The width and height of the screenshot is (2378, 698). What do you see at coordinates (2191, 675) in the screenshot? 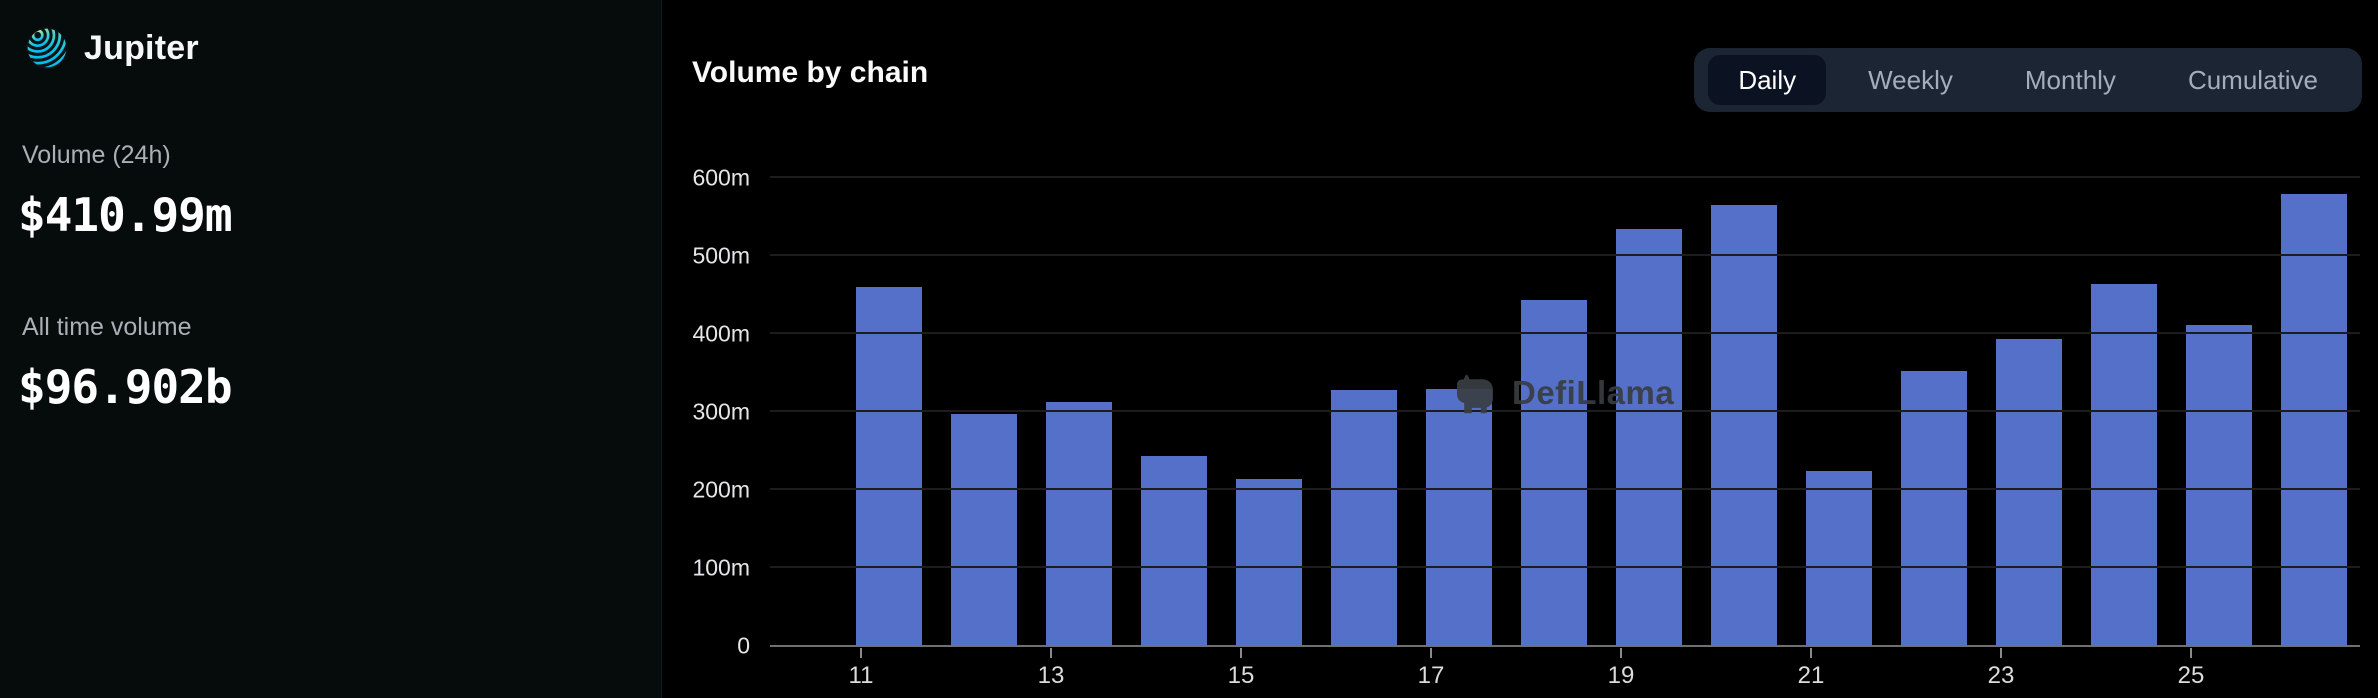
I see `x-axis-label: 25` at bounding box center [2191, 675].